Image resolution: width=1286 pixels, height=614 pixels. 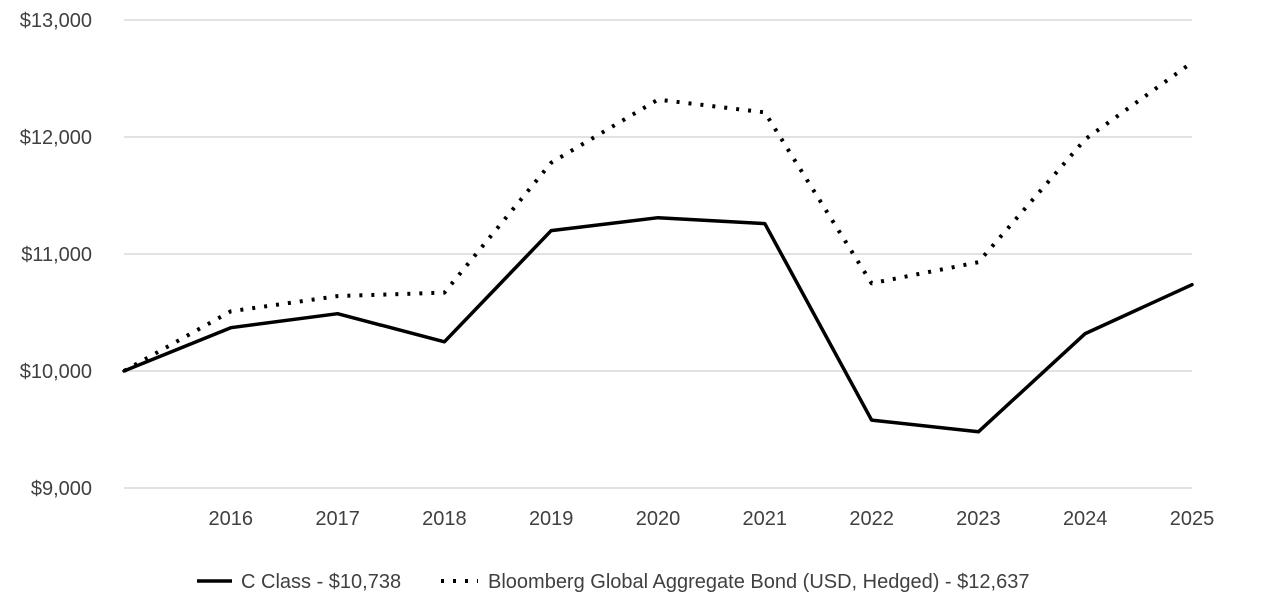 I want to click on y-tick-label: $11,000, so click(x=56, y=255).